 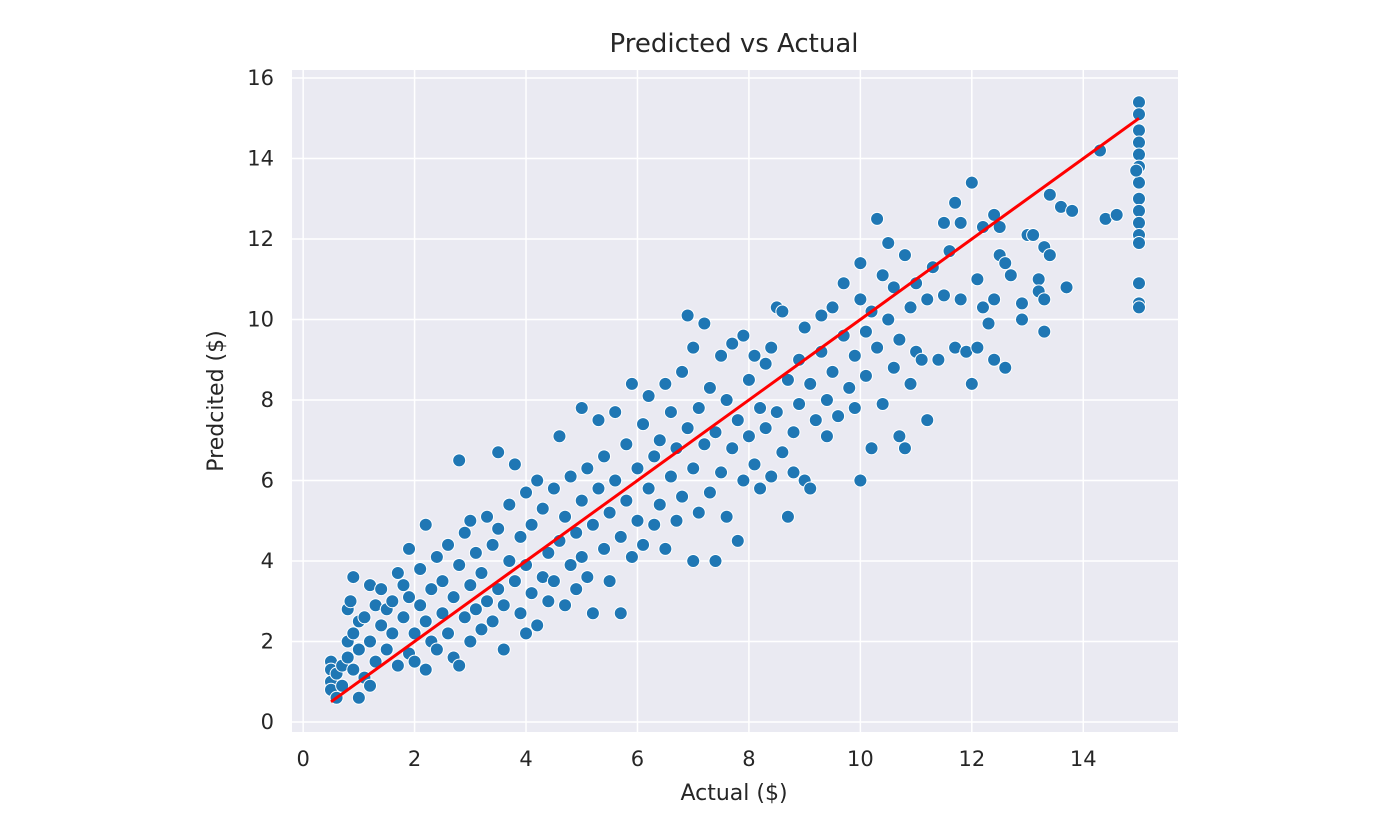 I want to click on chart-title: Predicted vs Actual, so click(x=734, y=44).